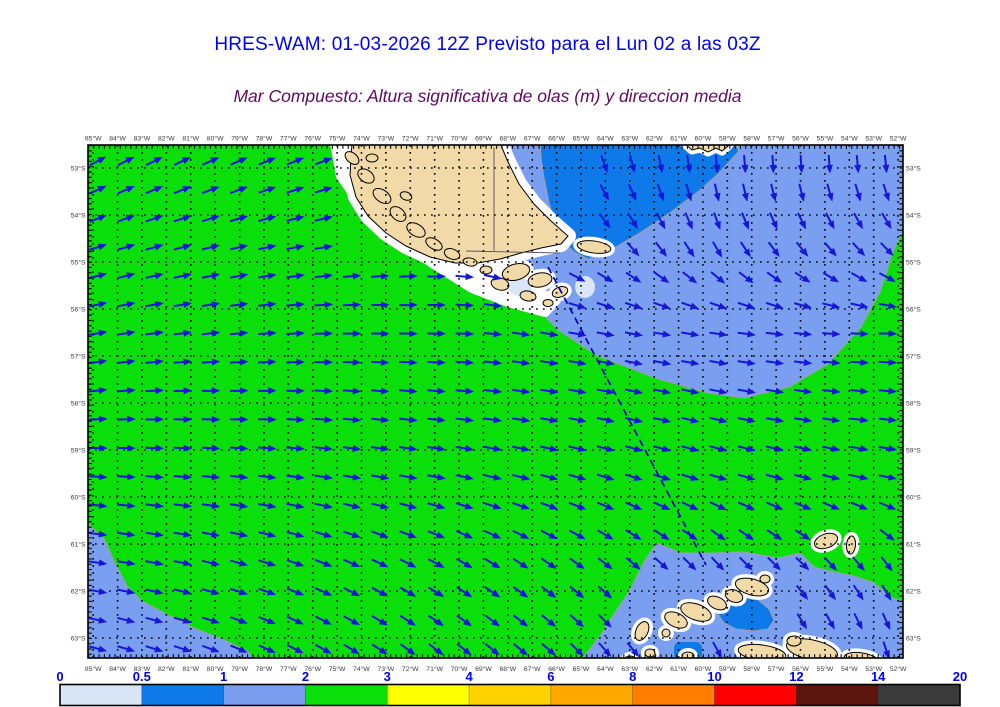 The height and width of the screenshot is (707, 1000). Describe the element at coordinates (93, 139) in the screenshot. I see `lon-label-top: 85°W` at that location.